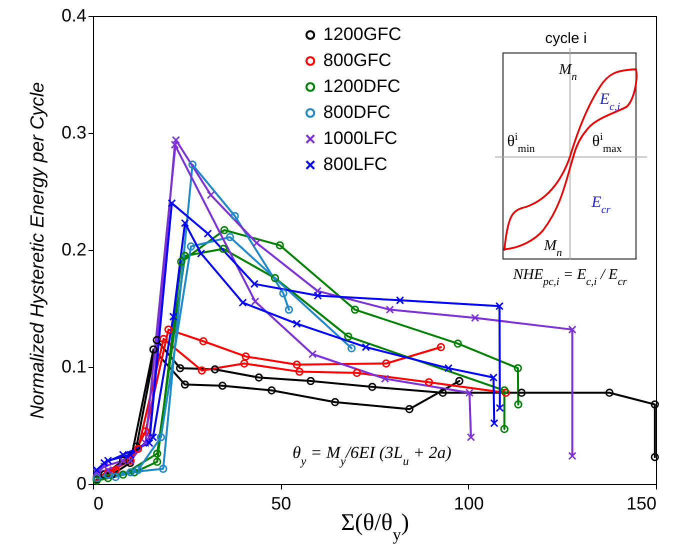 The width and height of the screenshot is (685, 548). What do you see at coordinates (609, 102) in the screenshot?
I see `annotation: E$_{c,i}$` at bounding box center [609, 102].